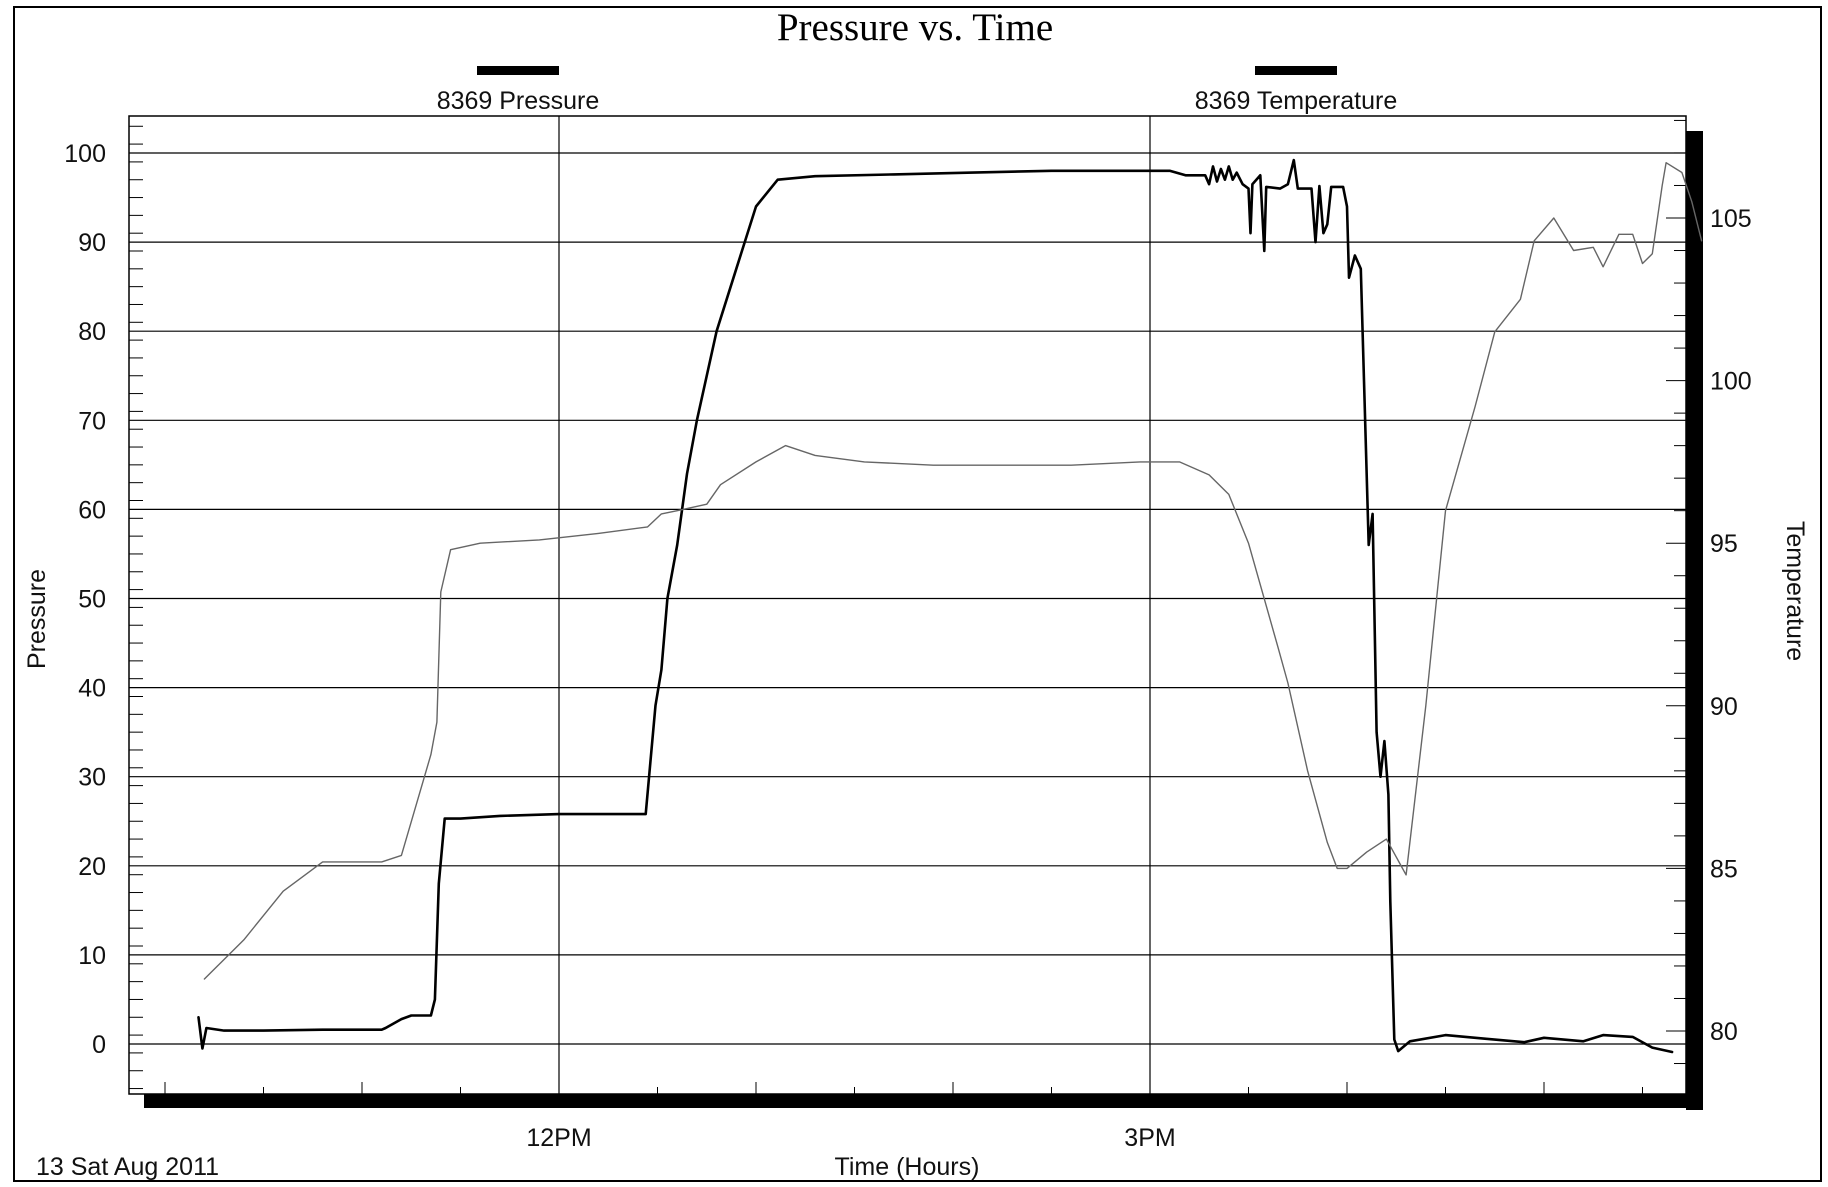 The image size is (1828, 1187). What do you see at coordinates (127, 1167) in the screenshot?
I see `date-label: 13 Sat Aug 2011` at bounding box center [127, 1167].